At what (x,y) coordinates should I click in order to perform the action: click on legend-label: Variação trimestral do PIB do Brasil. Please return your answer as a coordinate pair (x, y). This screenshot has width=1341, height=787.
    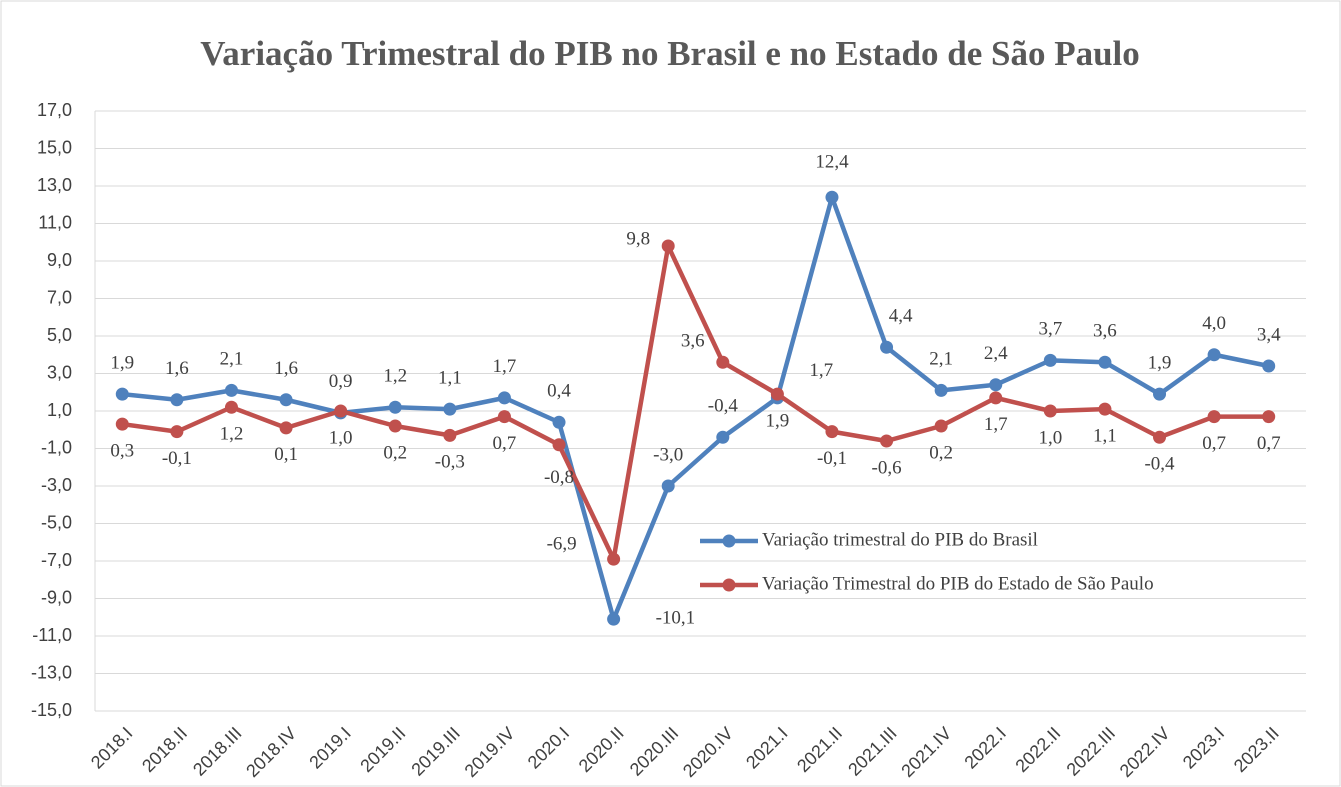
    Looking at the image, I should click on (900, 539).